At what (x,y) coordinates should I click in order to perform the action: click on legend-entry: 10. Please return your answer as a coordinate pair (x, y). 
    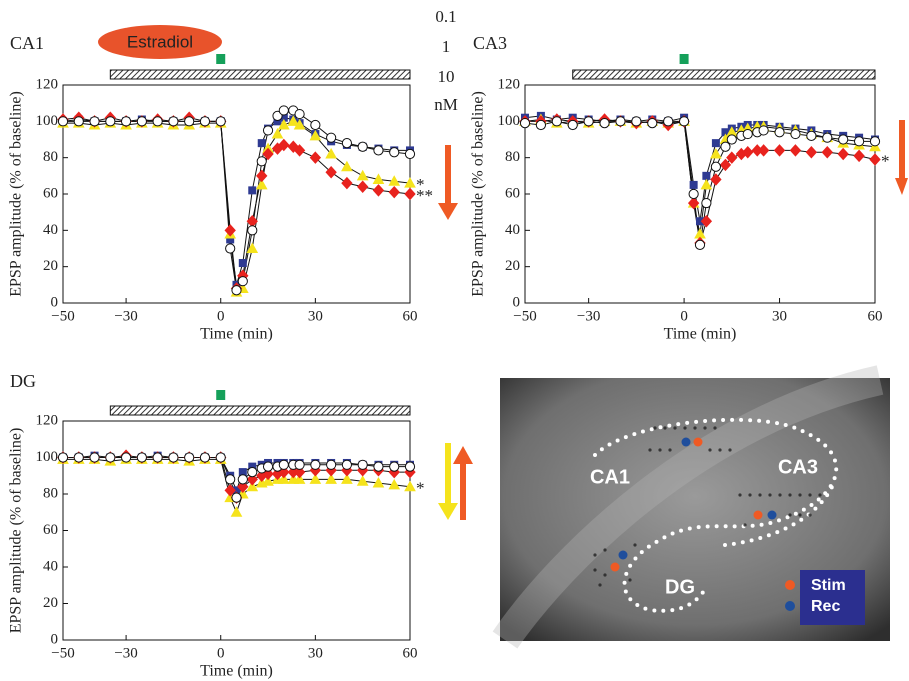
    Looking at the image, I should click on (446, 76).